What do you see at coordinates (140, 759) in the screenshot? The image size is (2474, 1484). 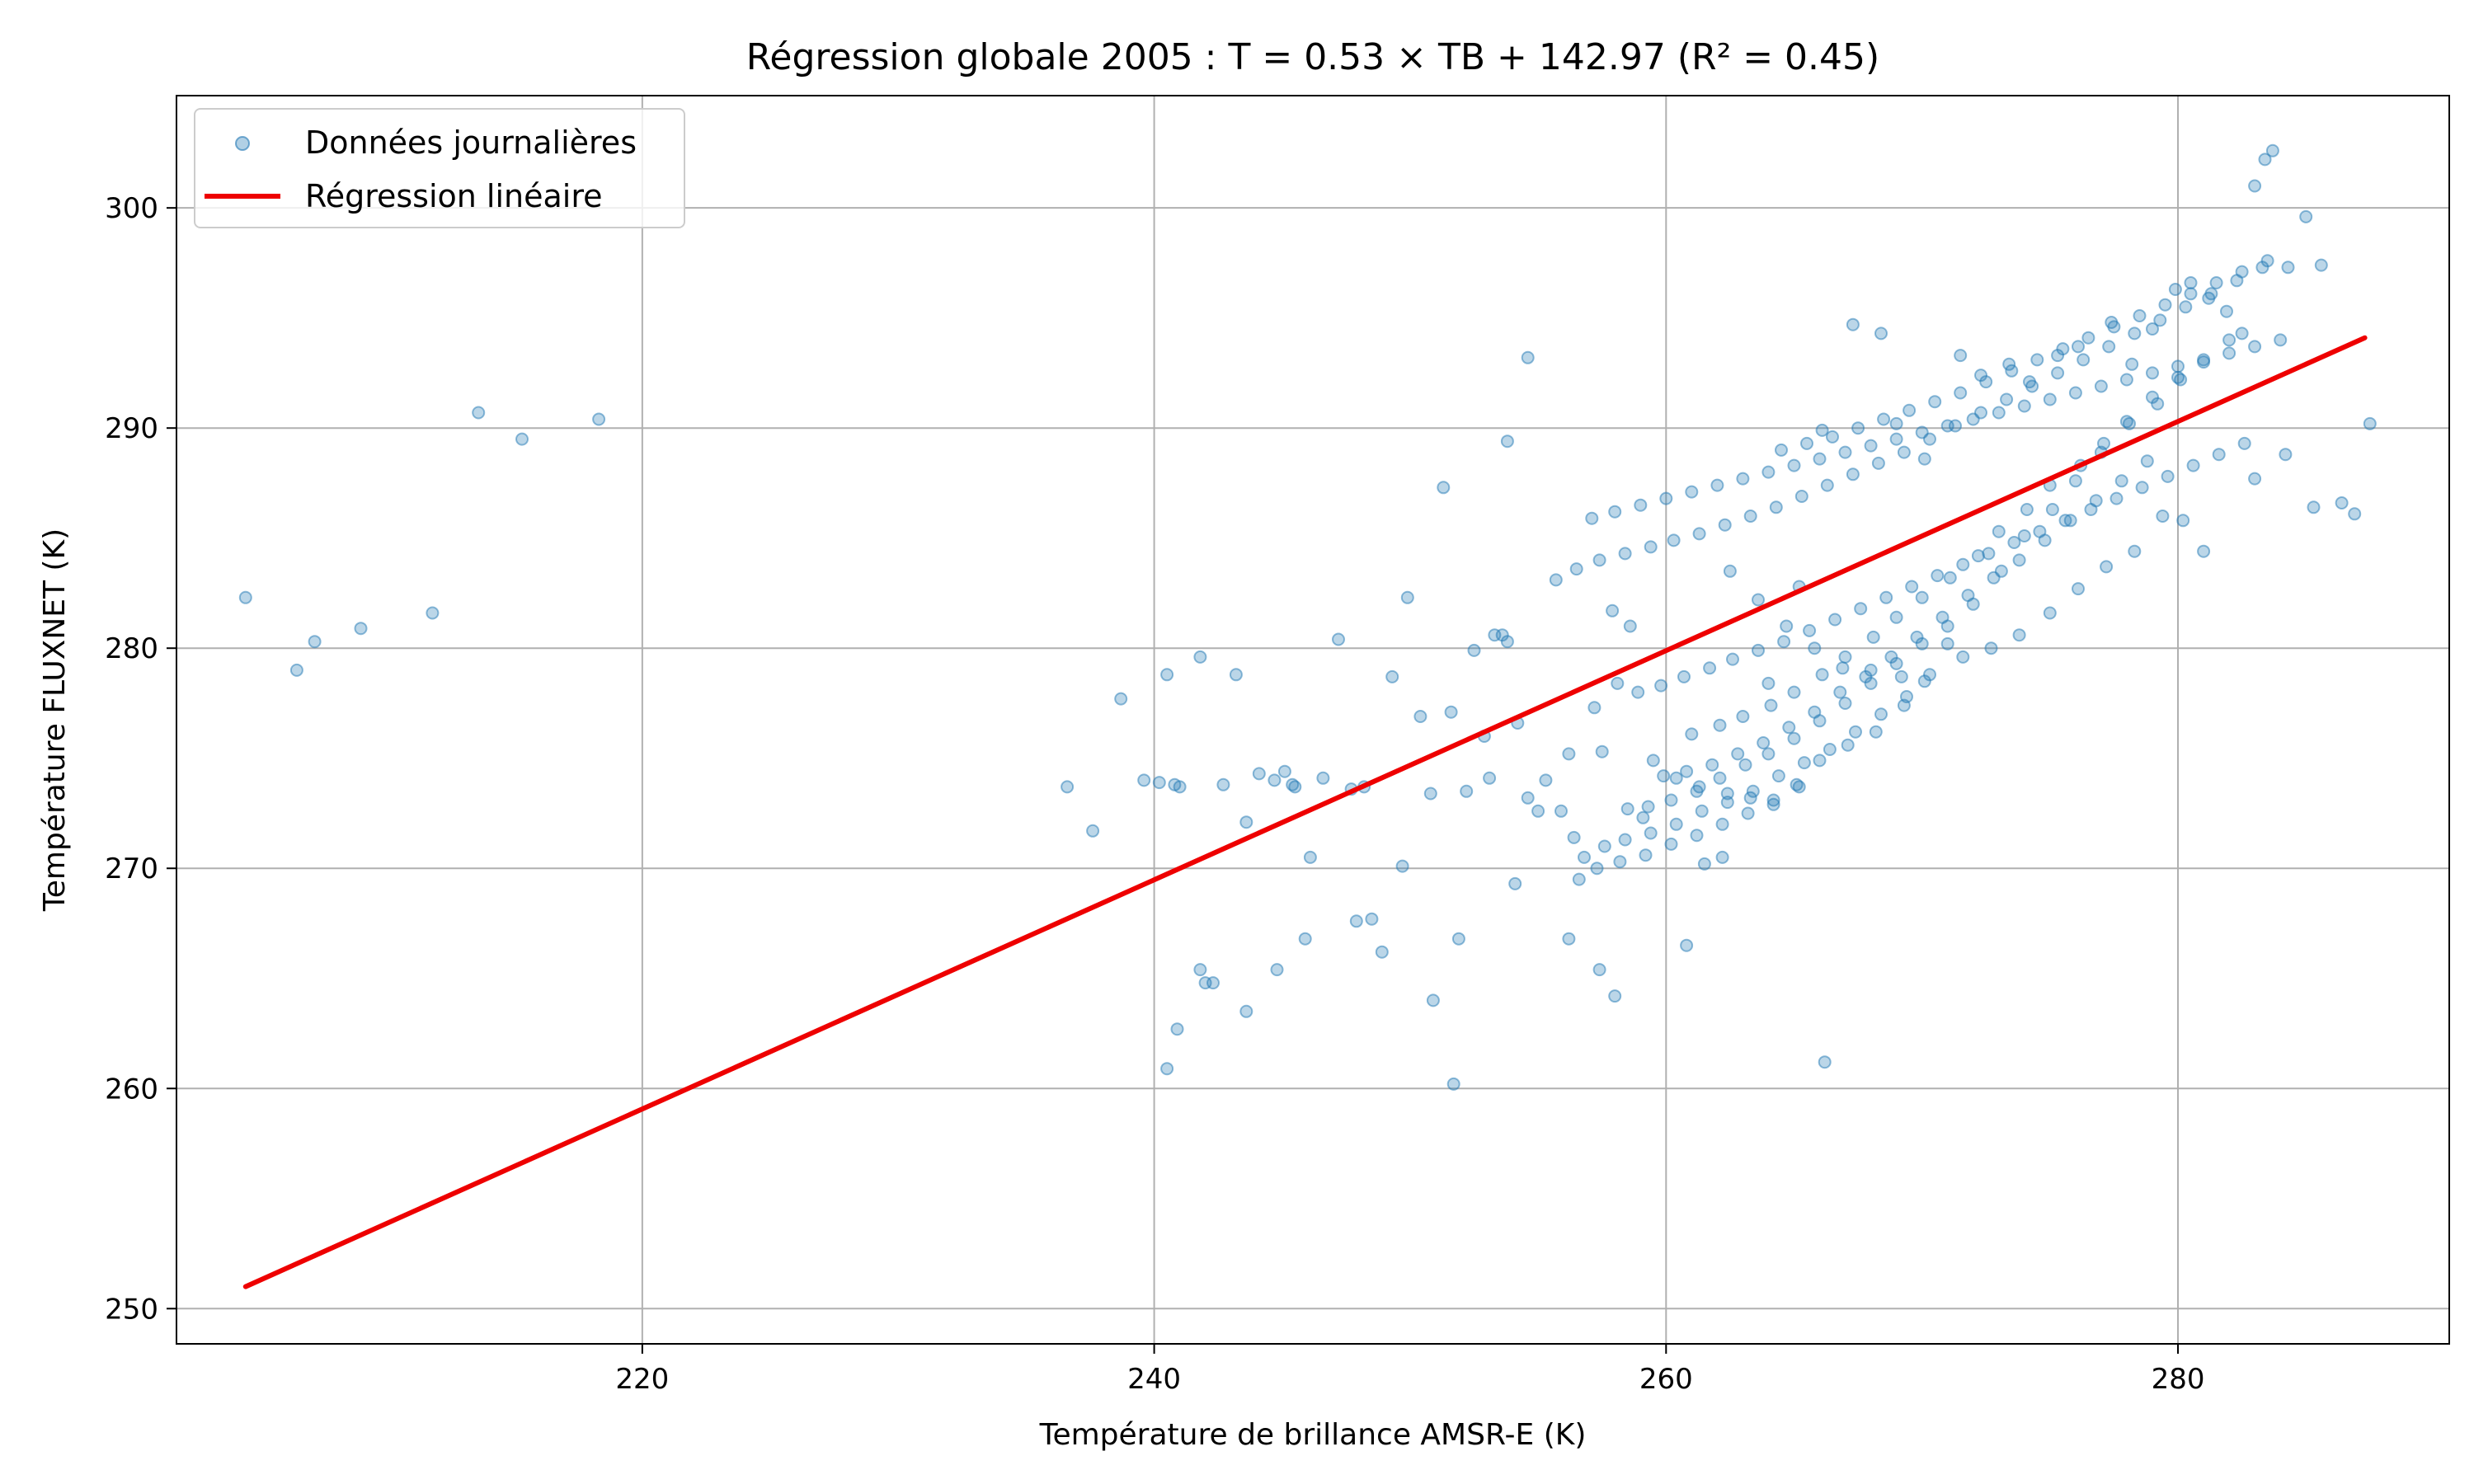 I see `y-axis-ticks: 250 260 270 280 290 300` at bounding box center [140, 759].